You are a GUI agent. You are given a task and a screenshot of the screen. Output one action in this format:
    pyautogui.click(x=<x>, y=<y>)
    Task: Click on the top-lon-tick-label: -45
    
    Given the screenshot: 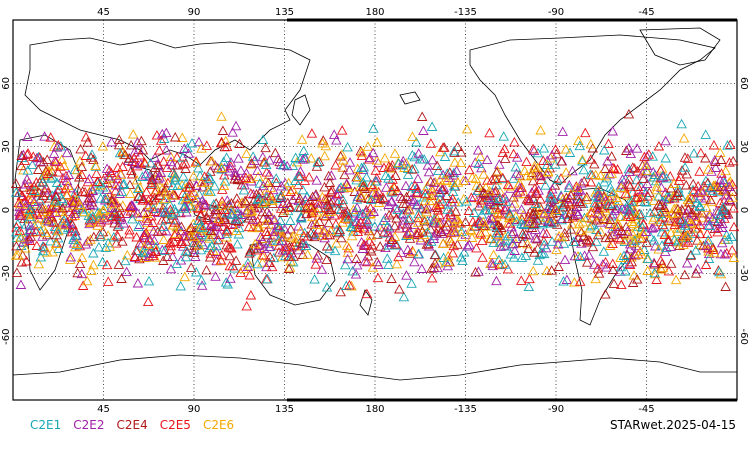 What is the action you would take?
    pyautogui.click(x=646, y=12)
    